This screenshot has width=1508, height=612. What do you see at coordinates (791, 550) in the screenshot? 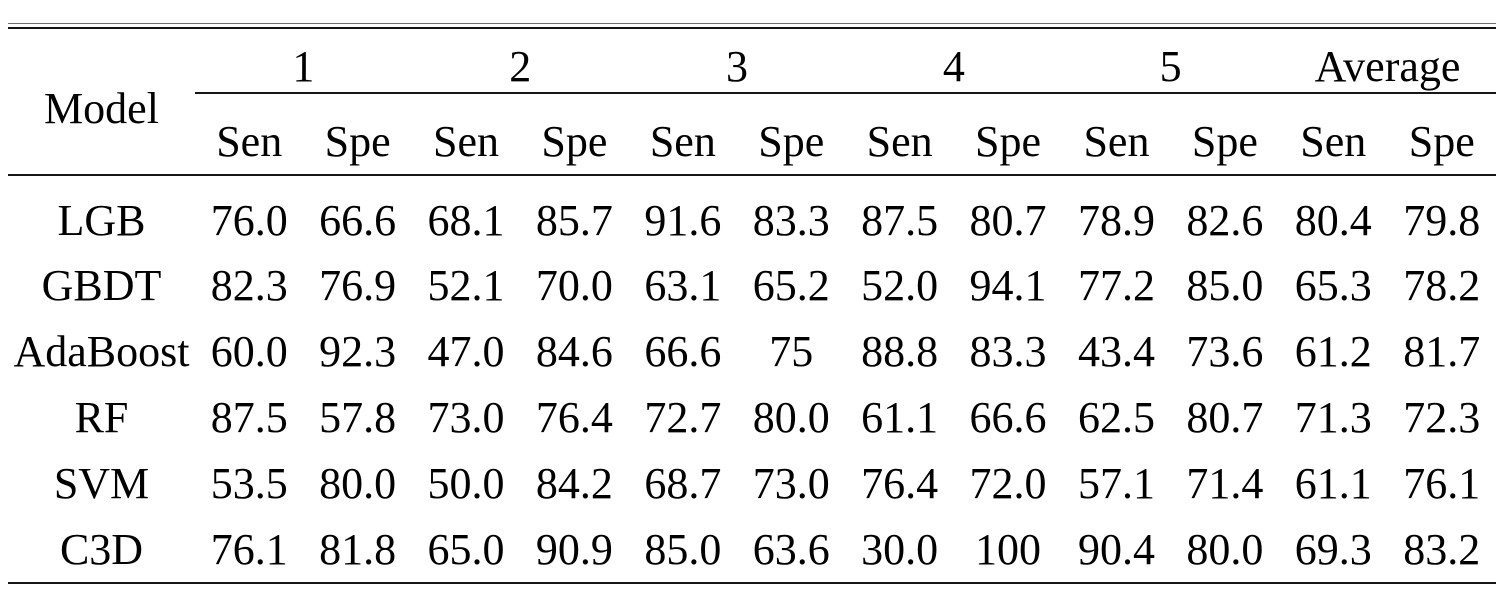
I see `value-cell: 63.6` at bounding box center [791, 550].